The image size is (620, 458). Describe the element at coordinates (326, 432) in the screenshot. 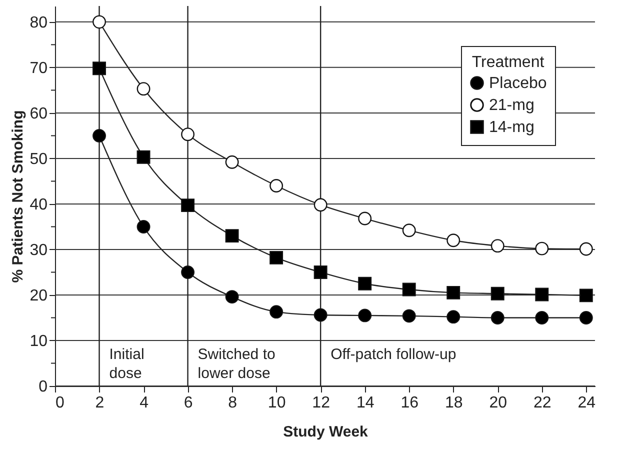

I see `x-axis-title: Study Week` at that location.